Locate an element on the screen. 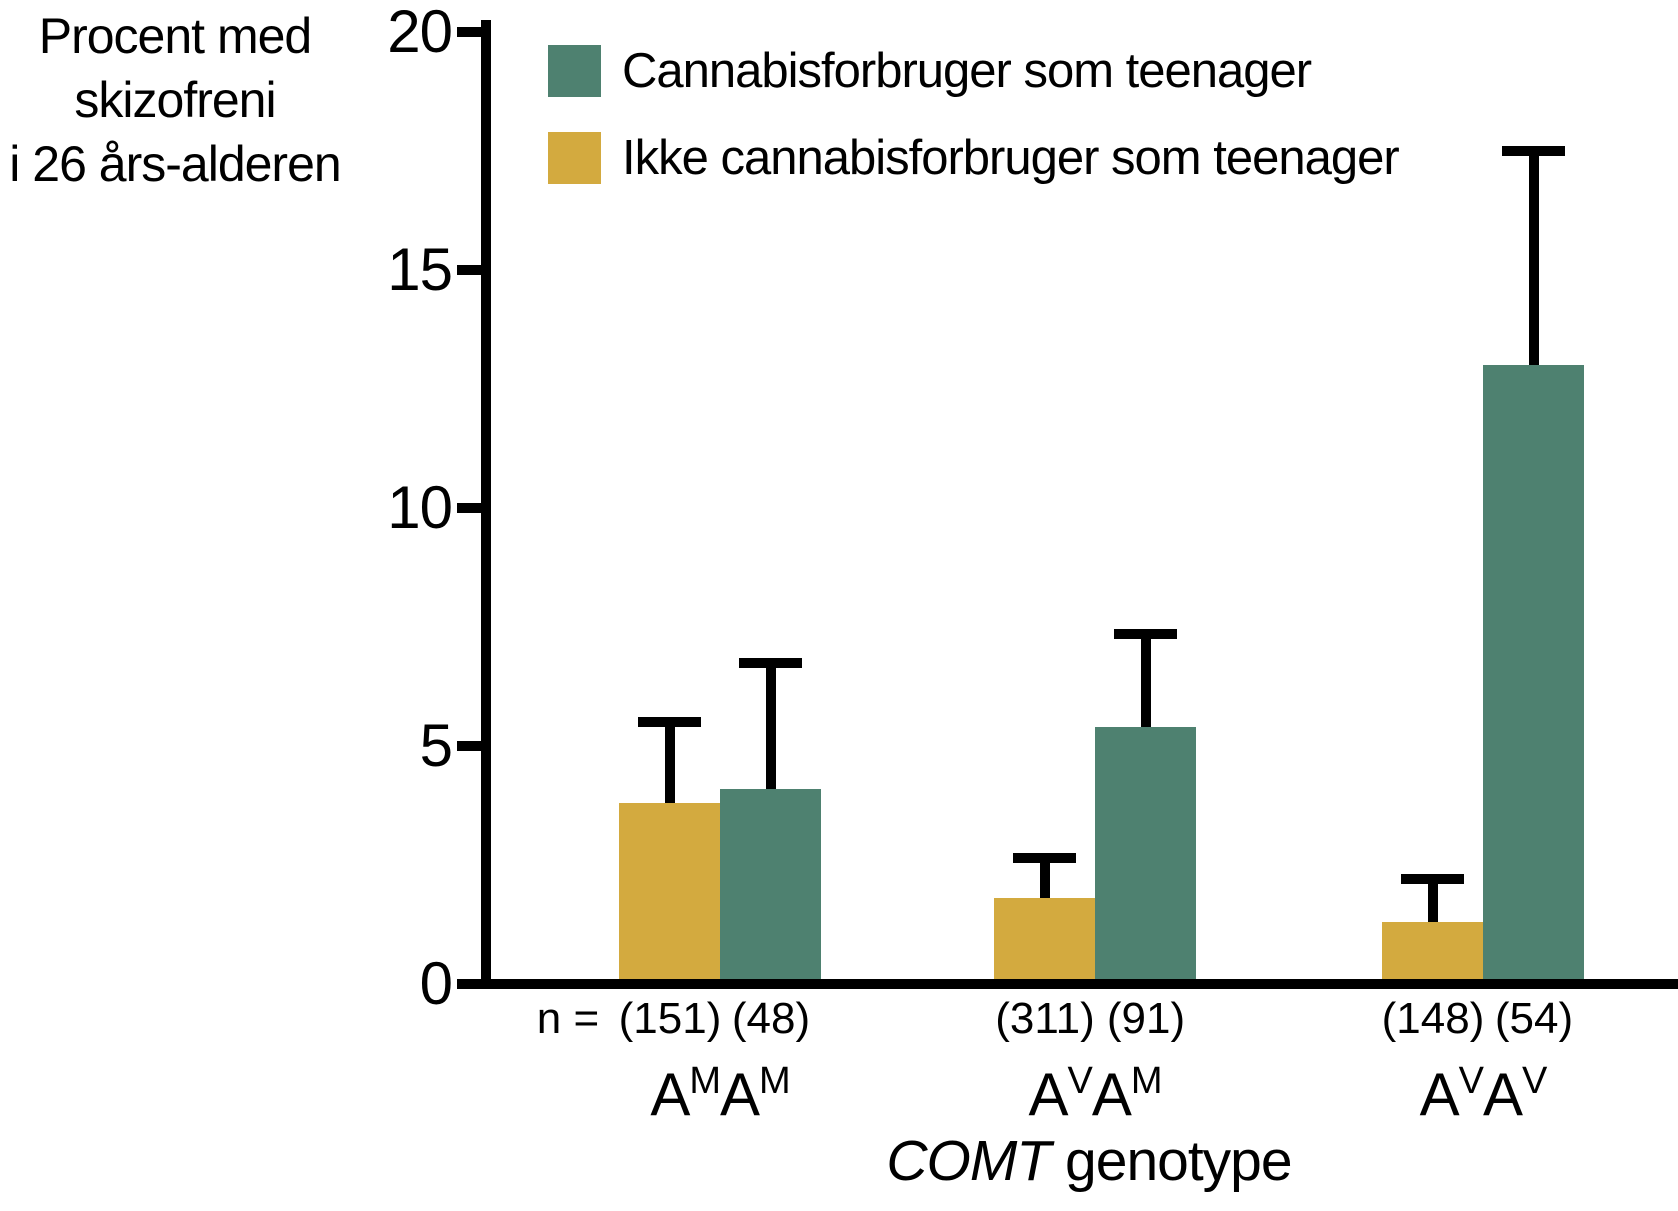 The height and width of the screenshot is (1211, 1678). legend-row: Ikke cannabisforbruger som teenager is located at coordinates (974, 158).